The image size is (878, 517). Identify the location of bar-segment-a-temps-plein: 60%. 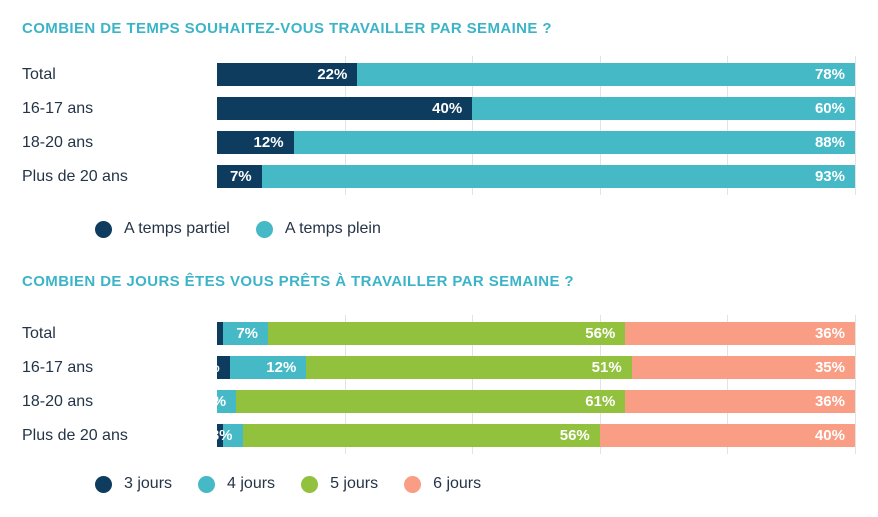
(663, 108).